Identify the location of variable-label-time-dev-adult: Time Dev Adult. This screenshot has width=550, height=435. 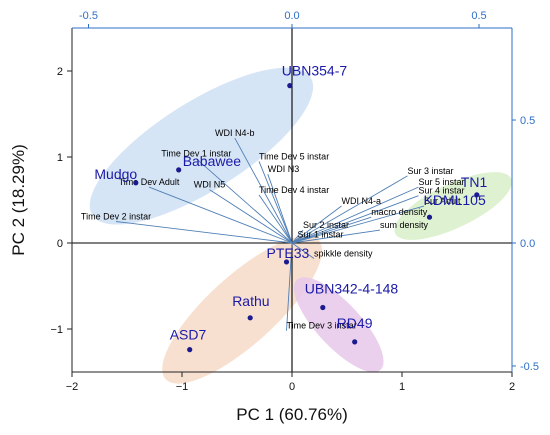
(149, 182).